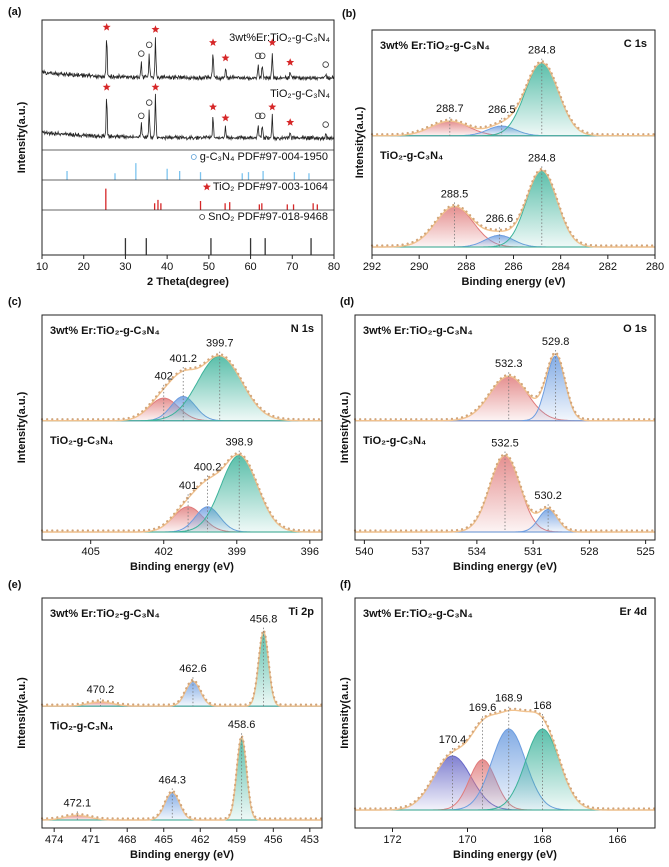 This screenshot has height=867, width=669. What do you see at coordinates (548, 496) in the screenshot?
I see `peak-label: 530.2` at bounding box center [548, 496].